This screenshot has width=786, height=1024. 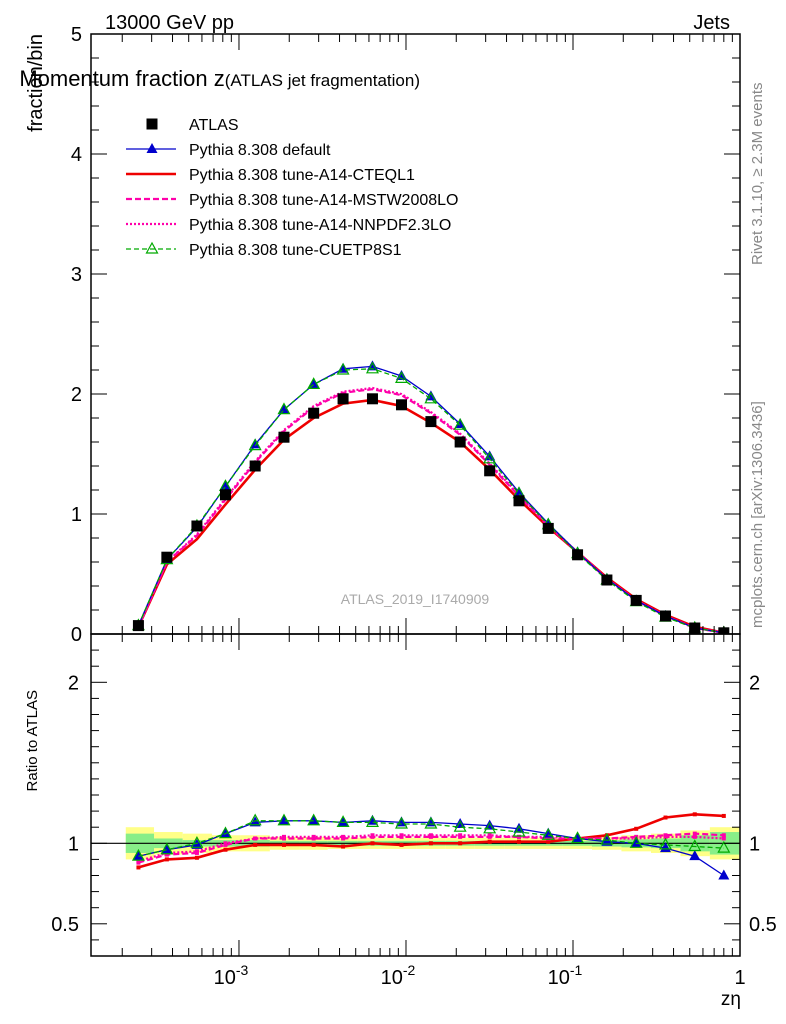 I want to click on y-tick-label: 3, so click(x=76, y=275).